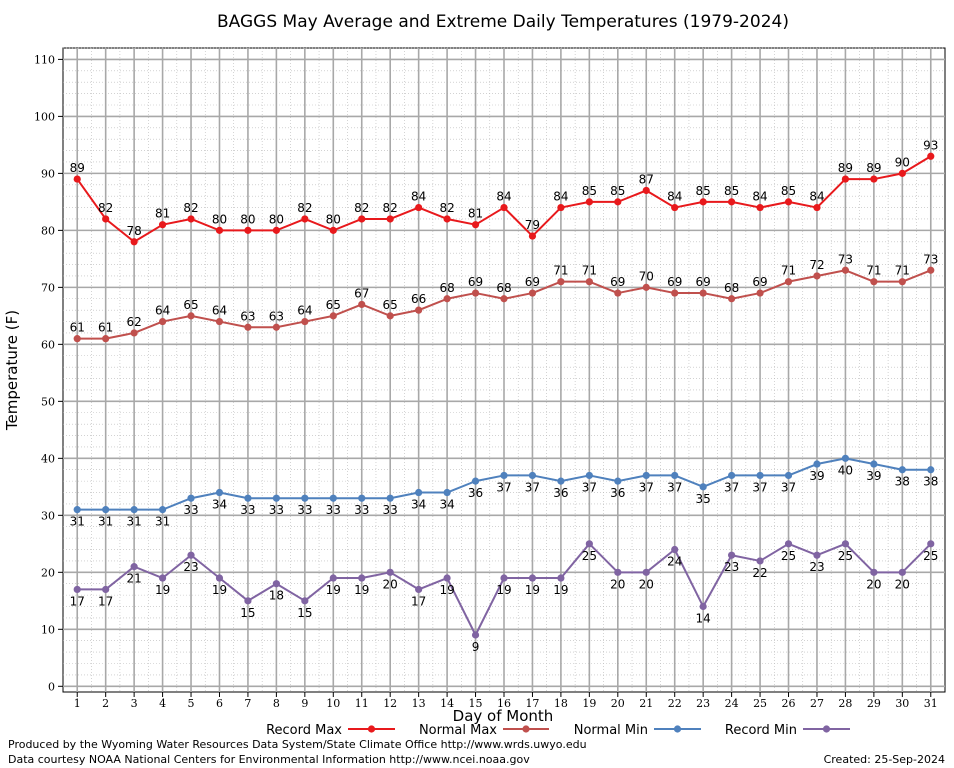 This screenshot has height=768, width=954. Describe the element at coordinates (247, 703) in the screenshot. I see `x-tick-label: 7` at that location.